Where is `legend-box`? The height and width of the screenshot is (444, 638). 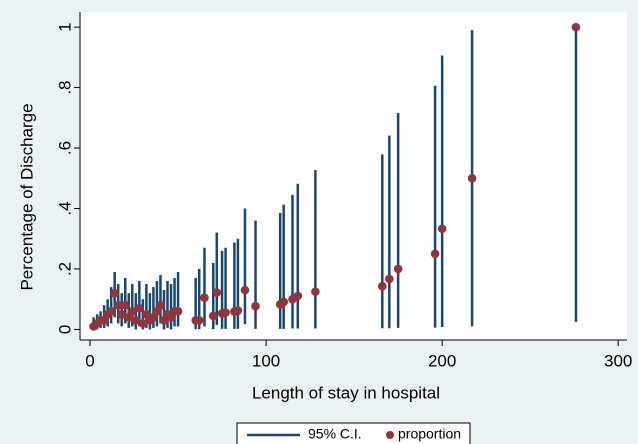
legend-box is located at coordinates (353, 433).